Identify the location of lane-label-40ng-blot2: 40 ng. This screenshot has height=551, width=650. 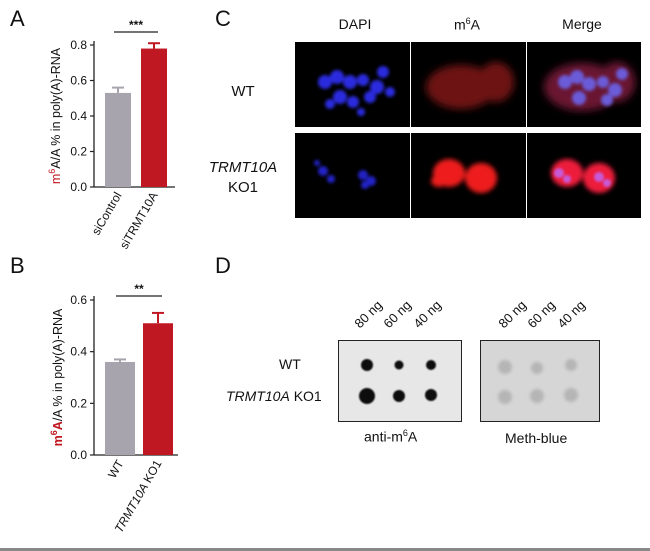
(571, 314).